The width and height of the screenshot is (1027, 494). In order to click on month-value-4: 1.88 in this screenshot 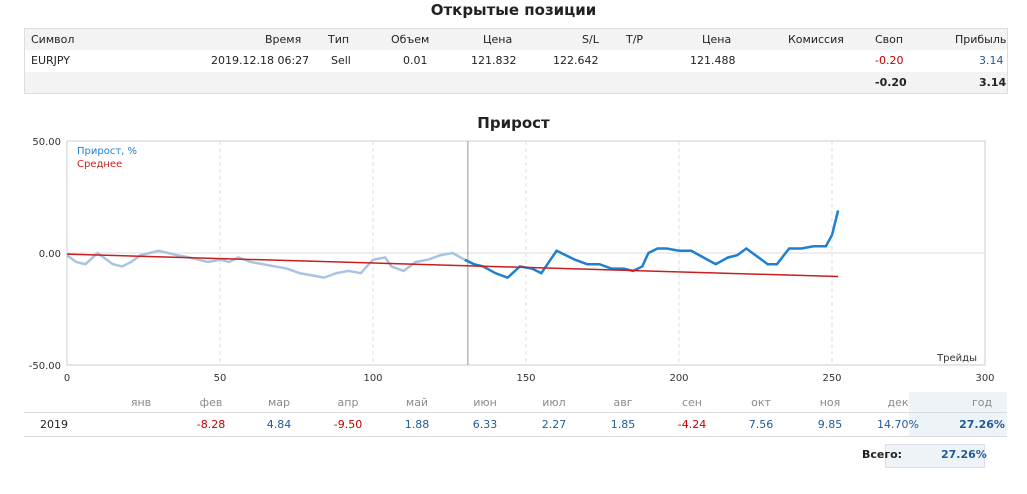, I will do `click(417, 424)`.